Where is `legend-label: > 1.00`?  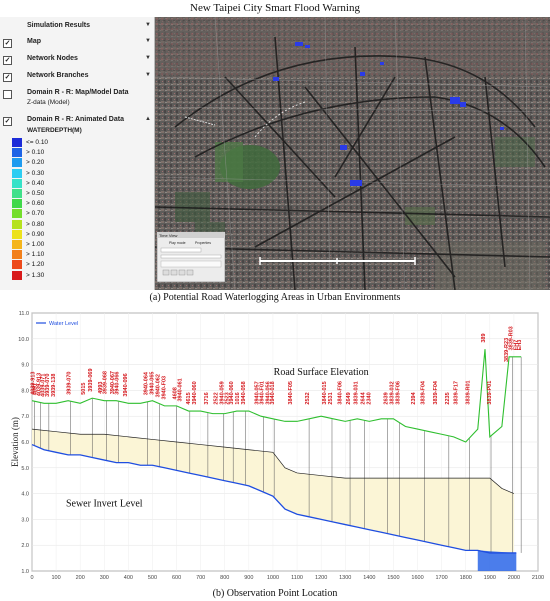 legend-label: > 1.00 is located at coordinates (35, 244).